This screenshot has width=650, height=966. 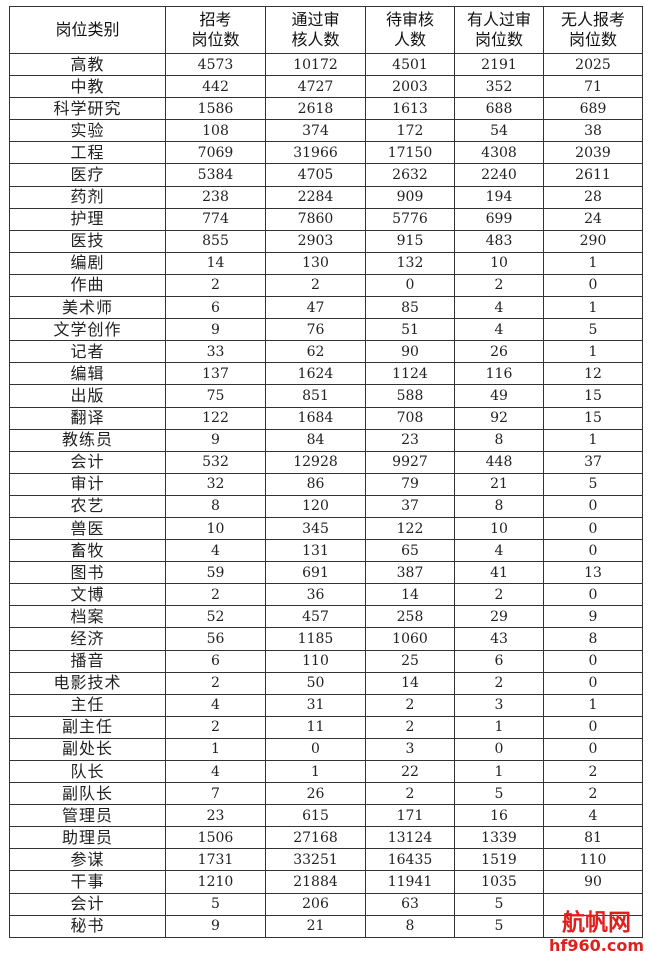 I want to click on table-row: 参谋 1731 33251 16435 1519 110, so click(x=326, y=860).